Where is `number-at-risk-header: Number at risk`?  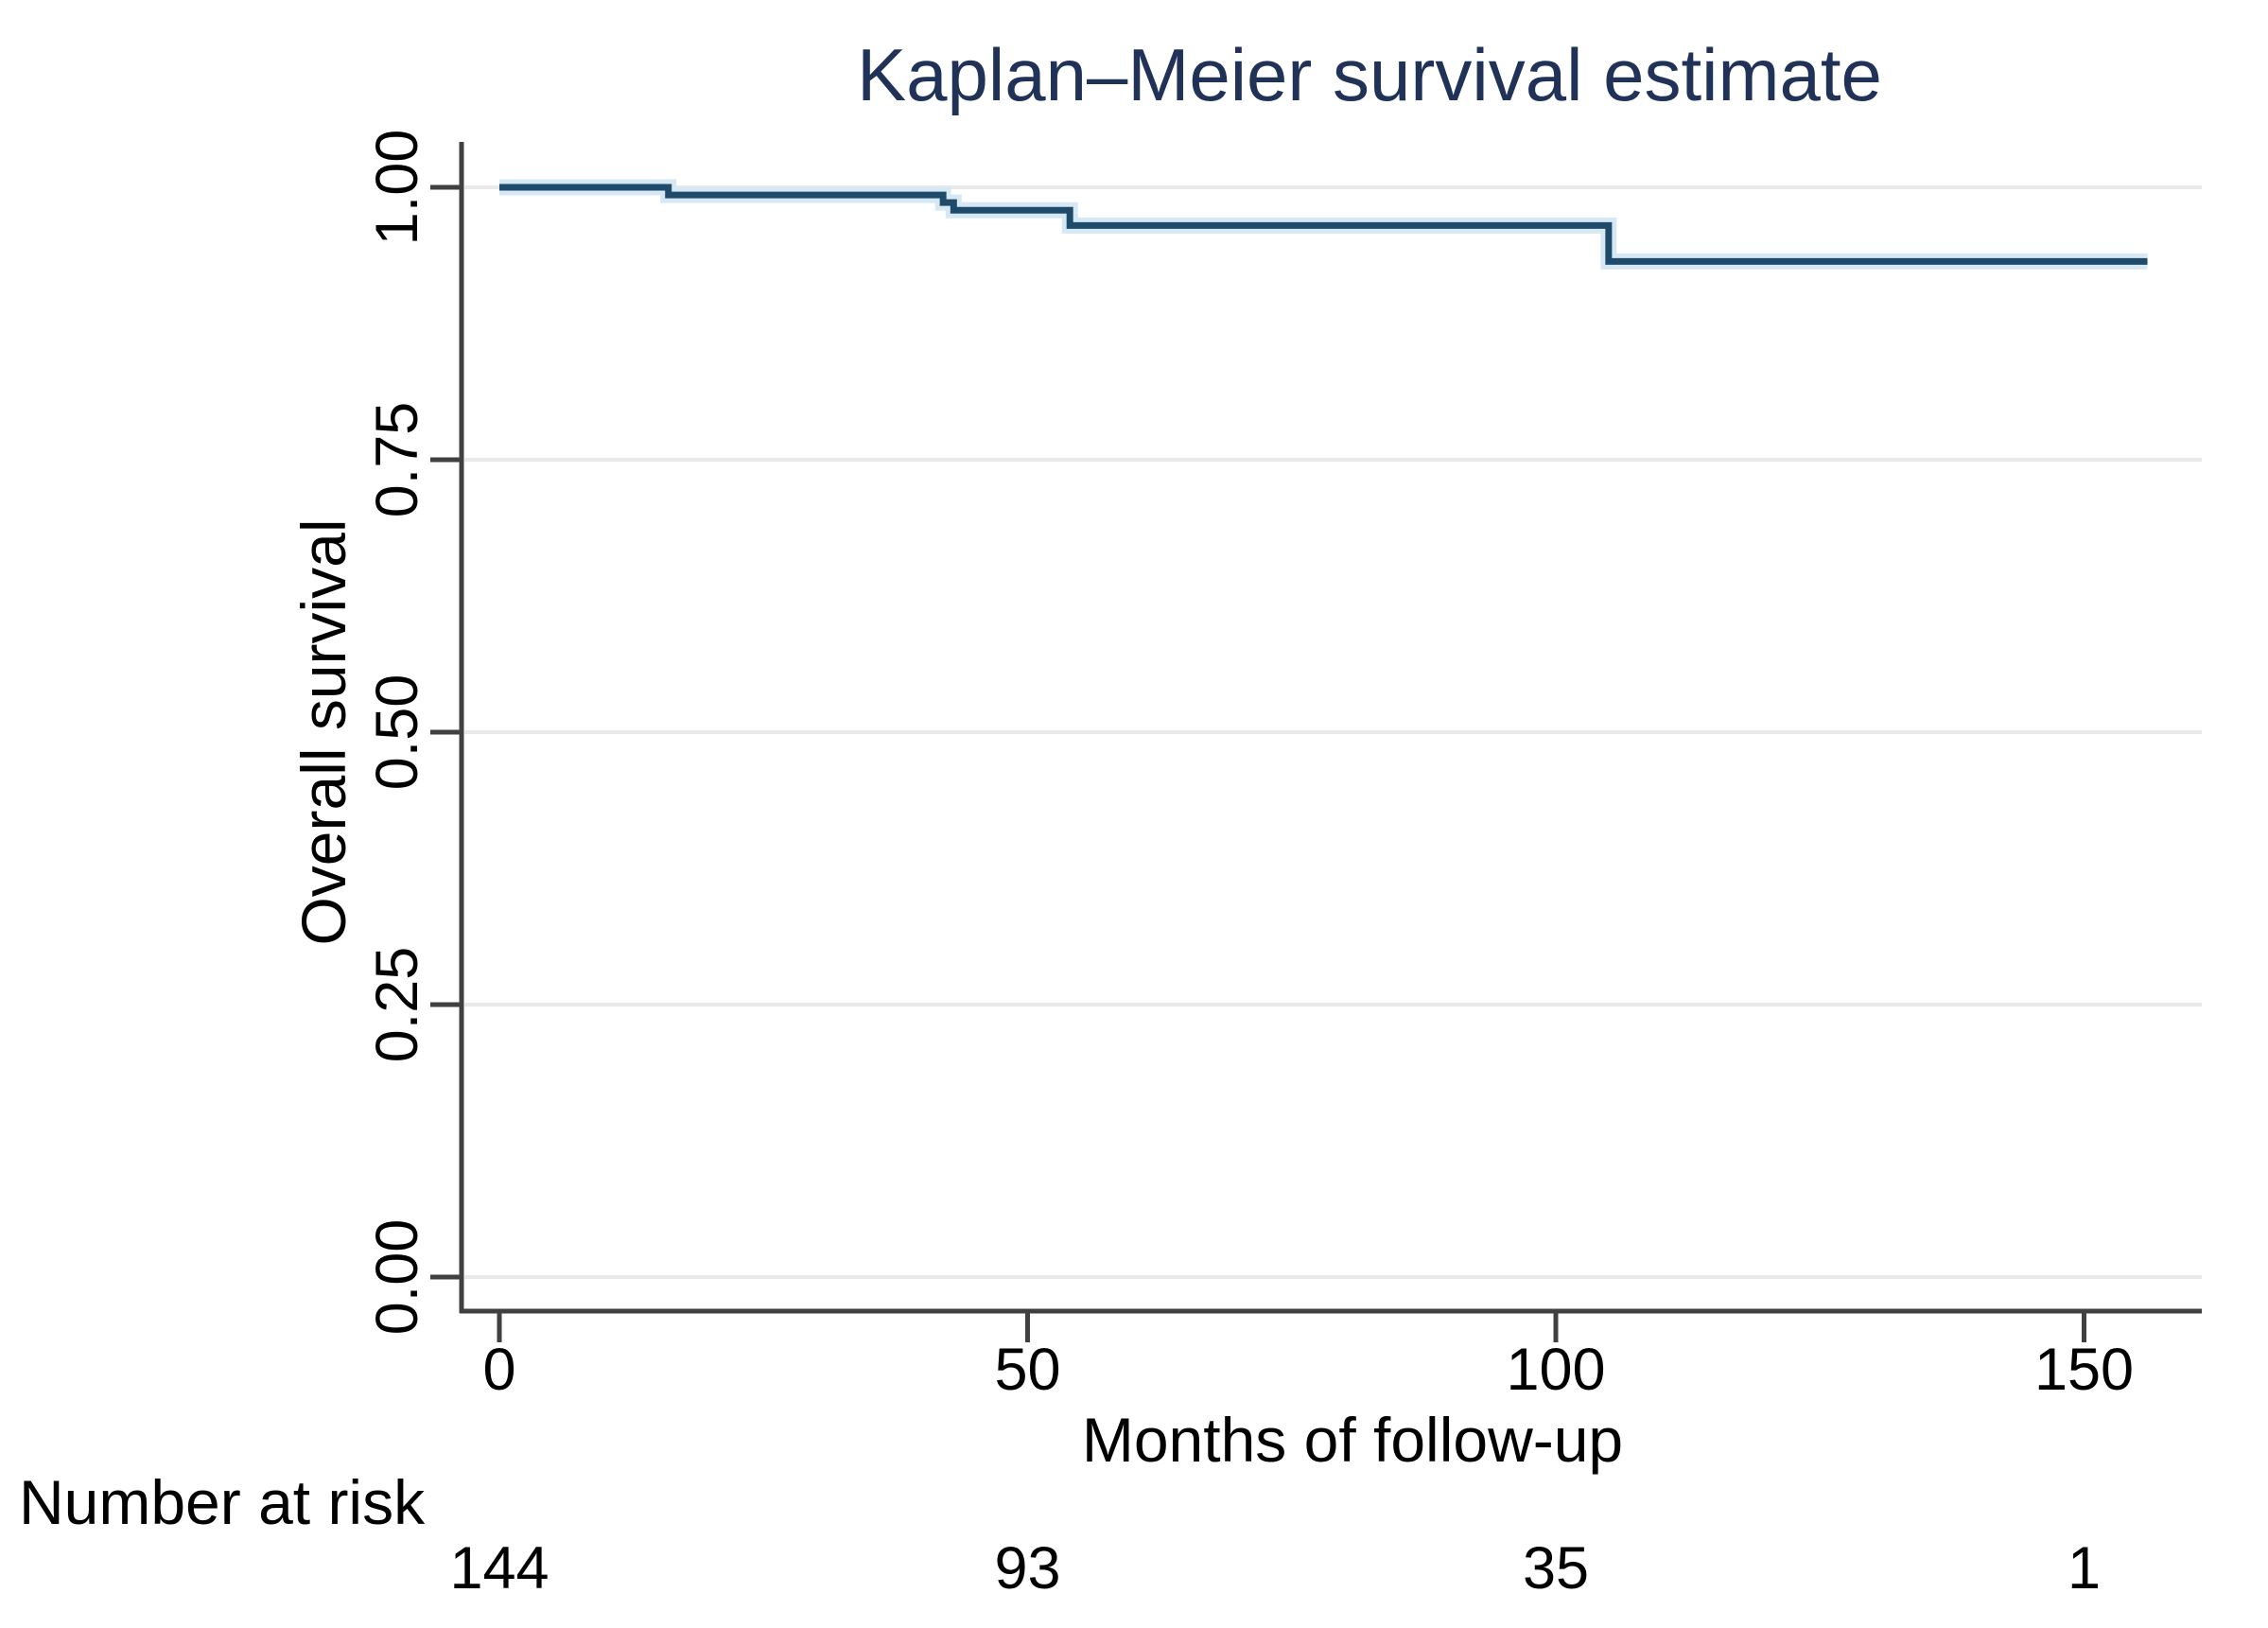 number-at-risk-header: Number at risk is located at coordinates (222, 1502).